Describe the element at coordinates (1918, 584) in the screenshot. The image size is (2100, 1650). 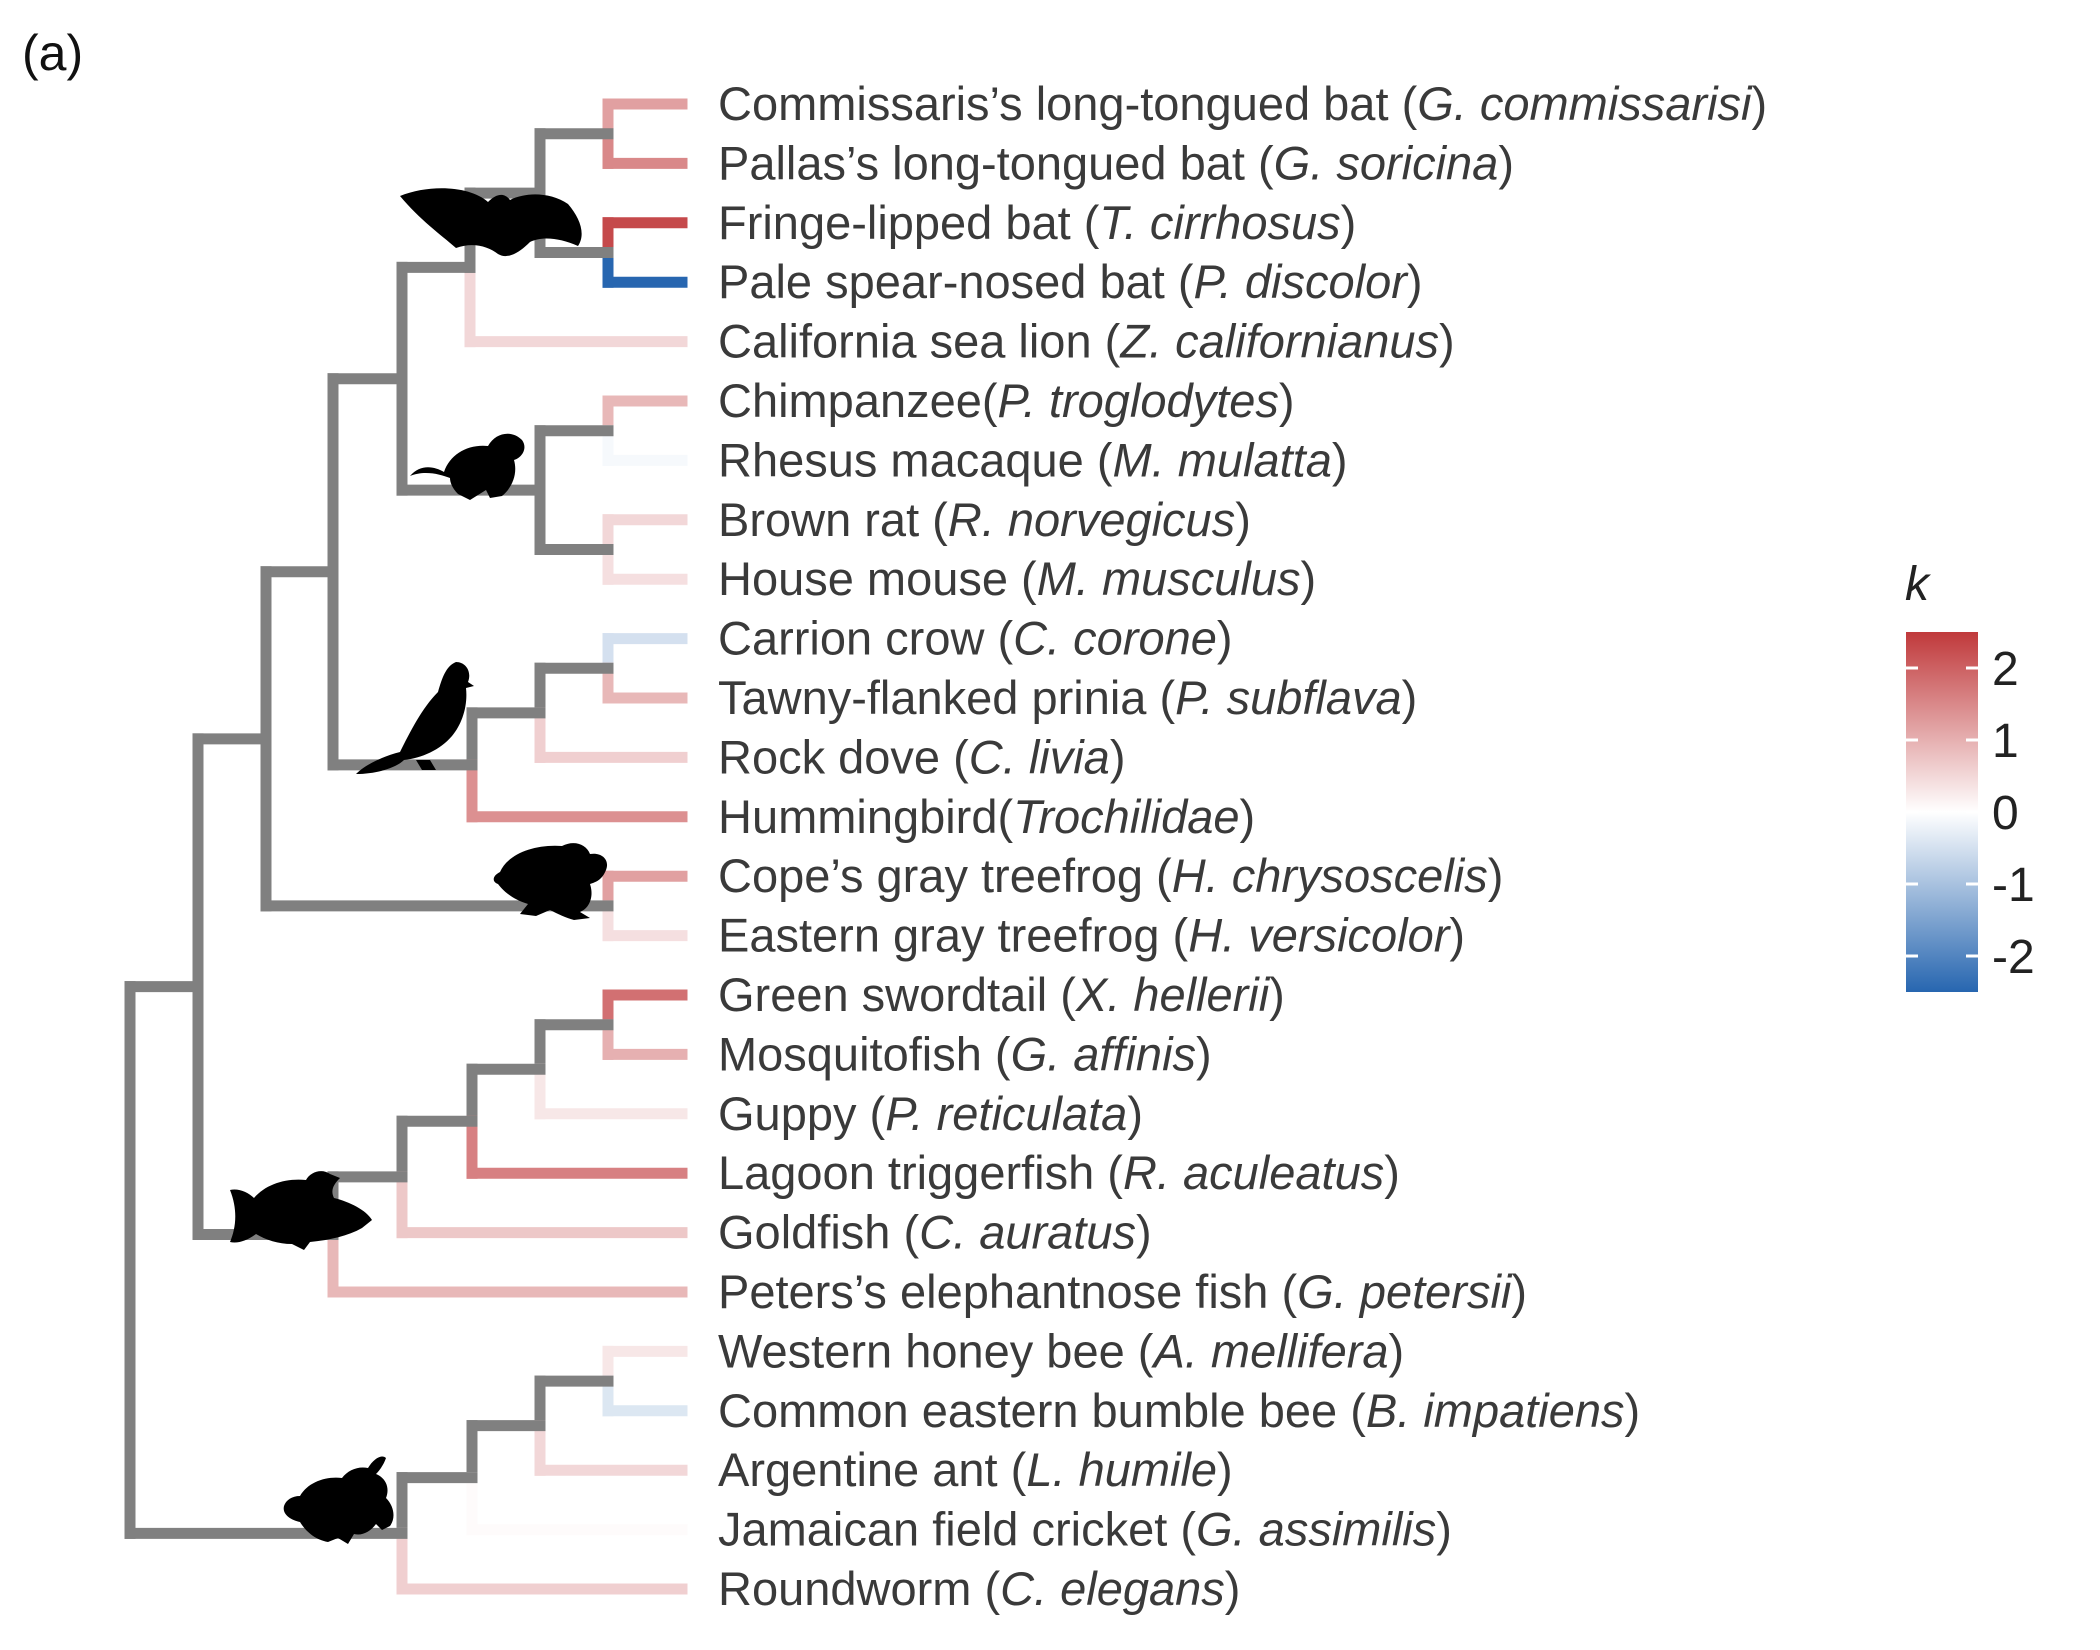
I see `legend-title: k` at that location.